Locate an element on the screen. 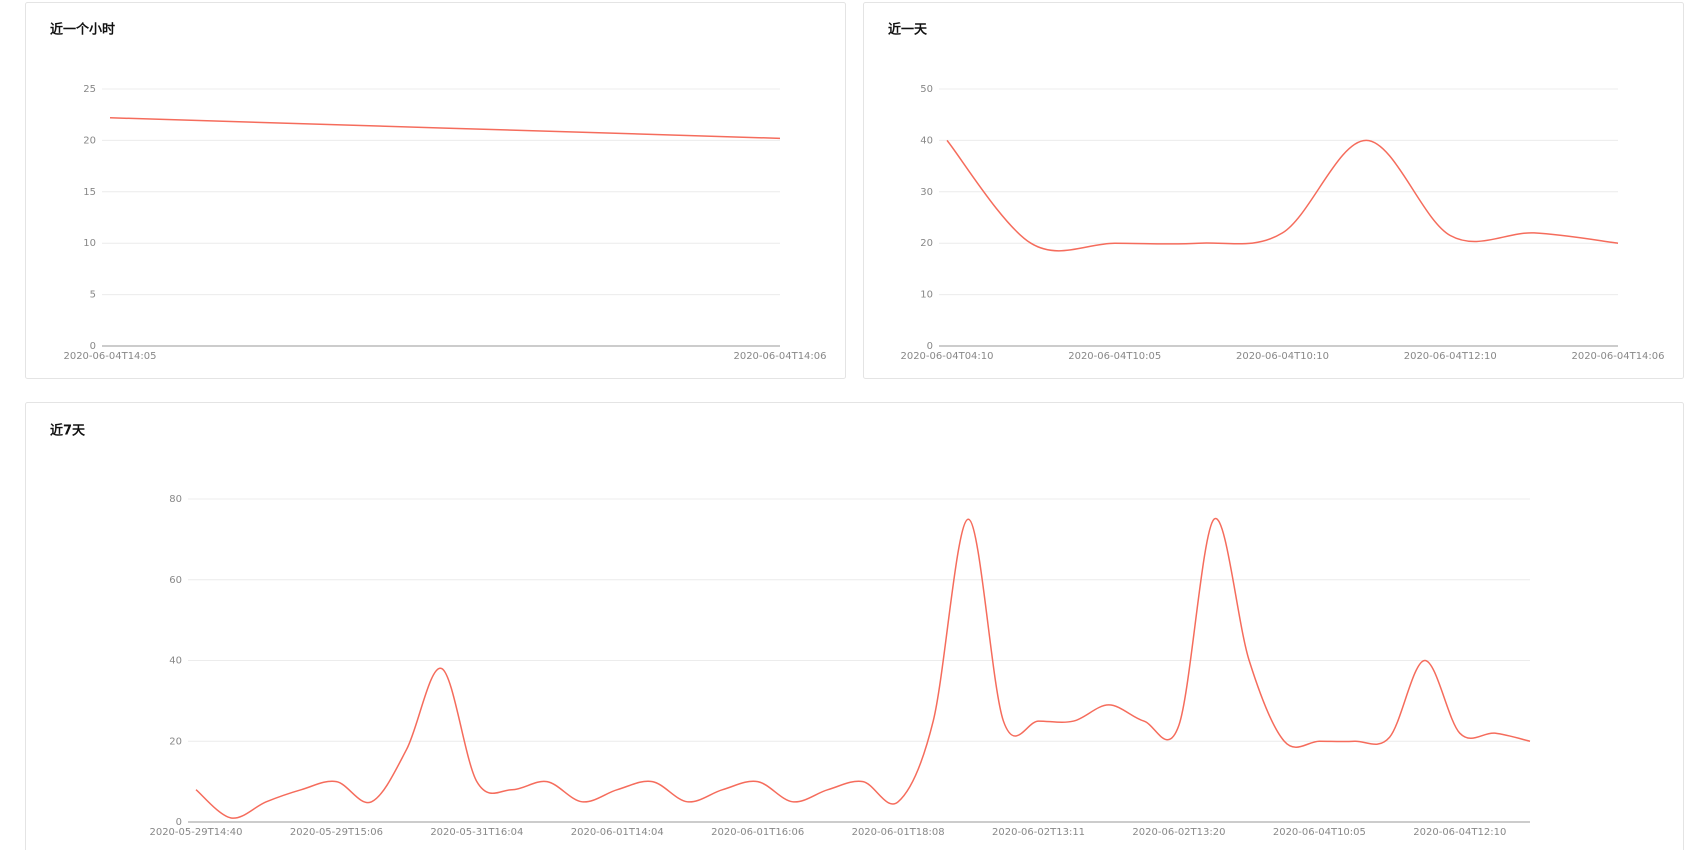 This screenshot has width=1688, height=850. x-tick-label: 2020-06-04T10:10 is located at coordinates (1282, 356).